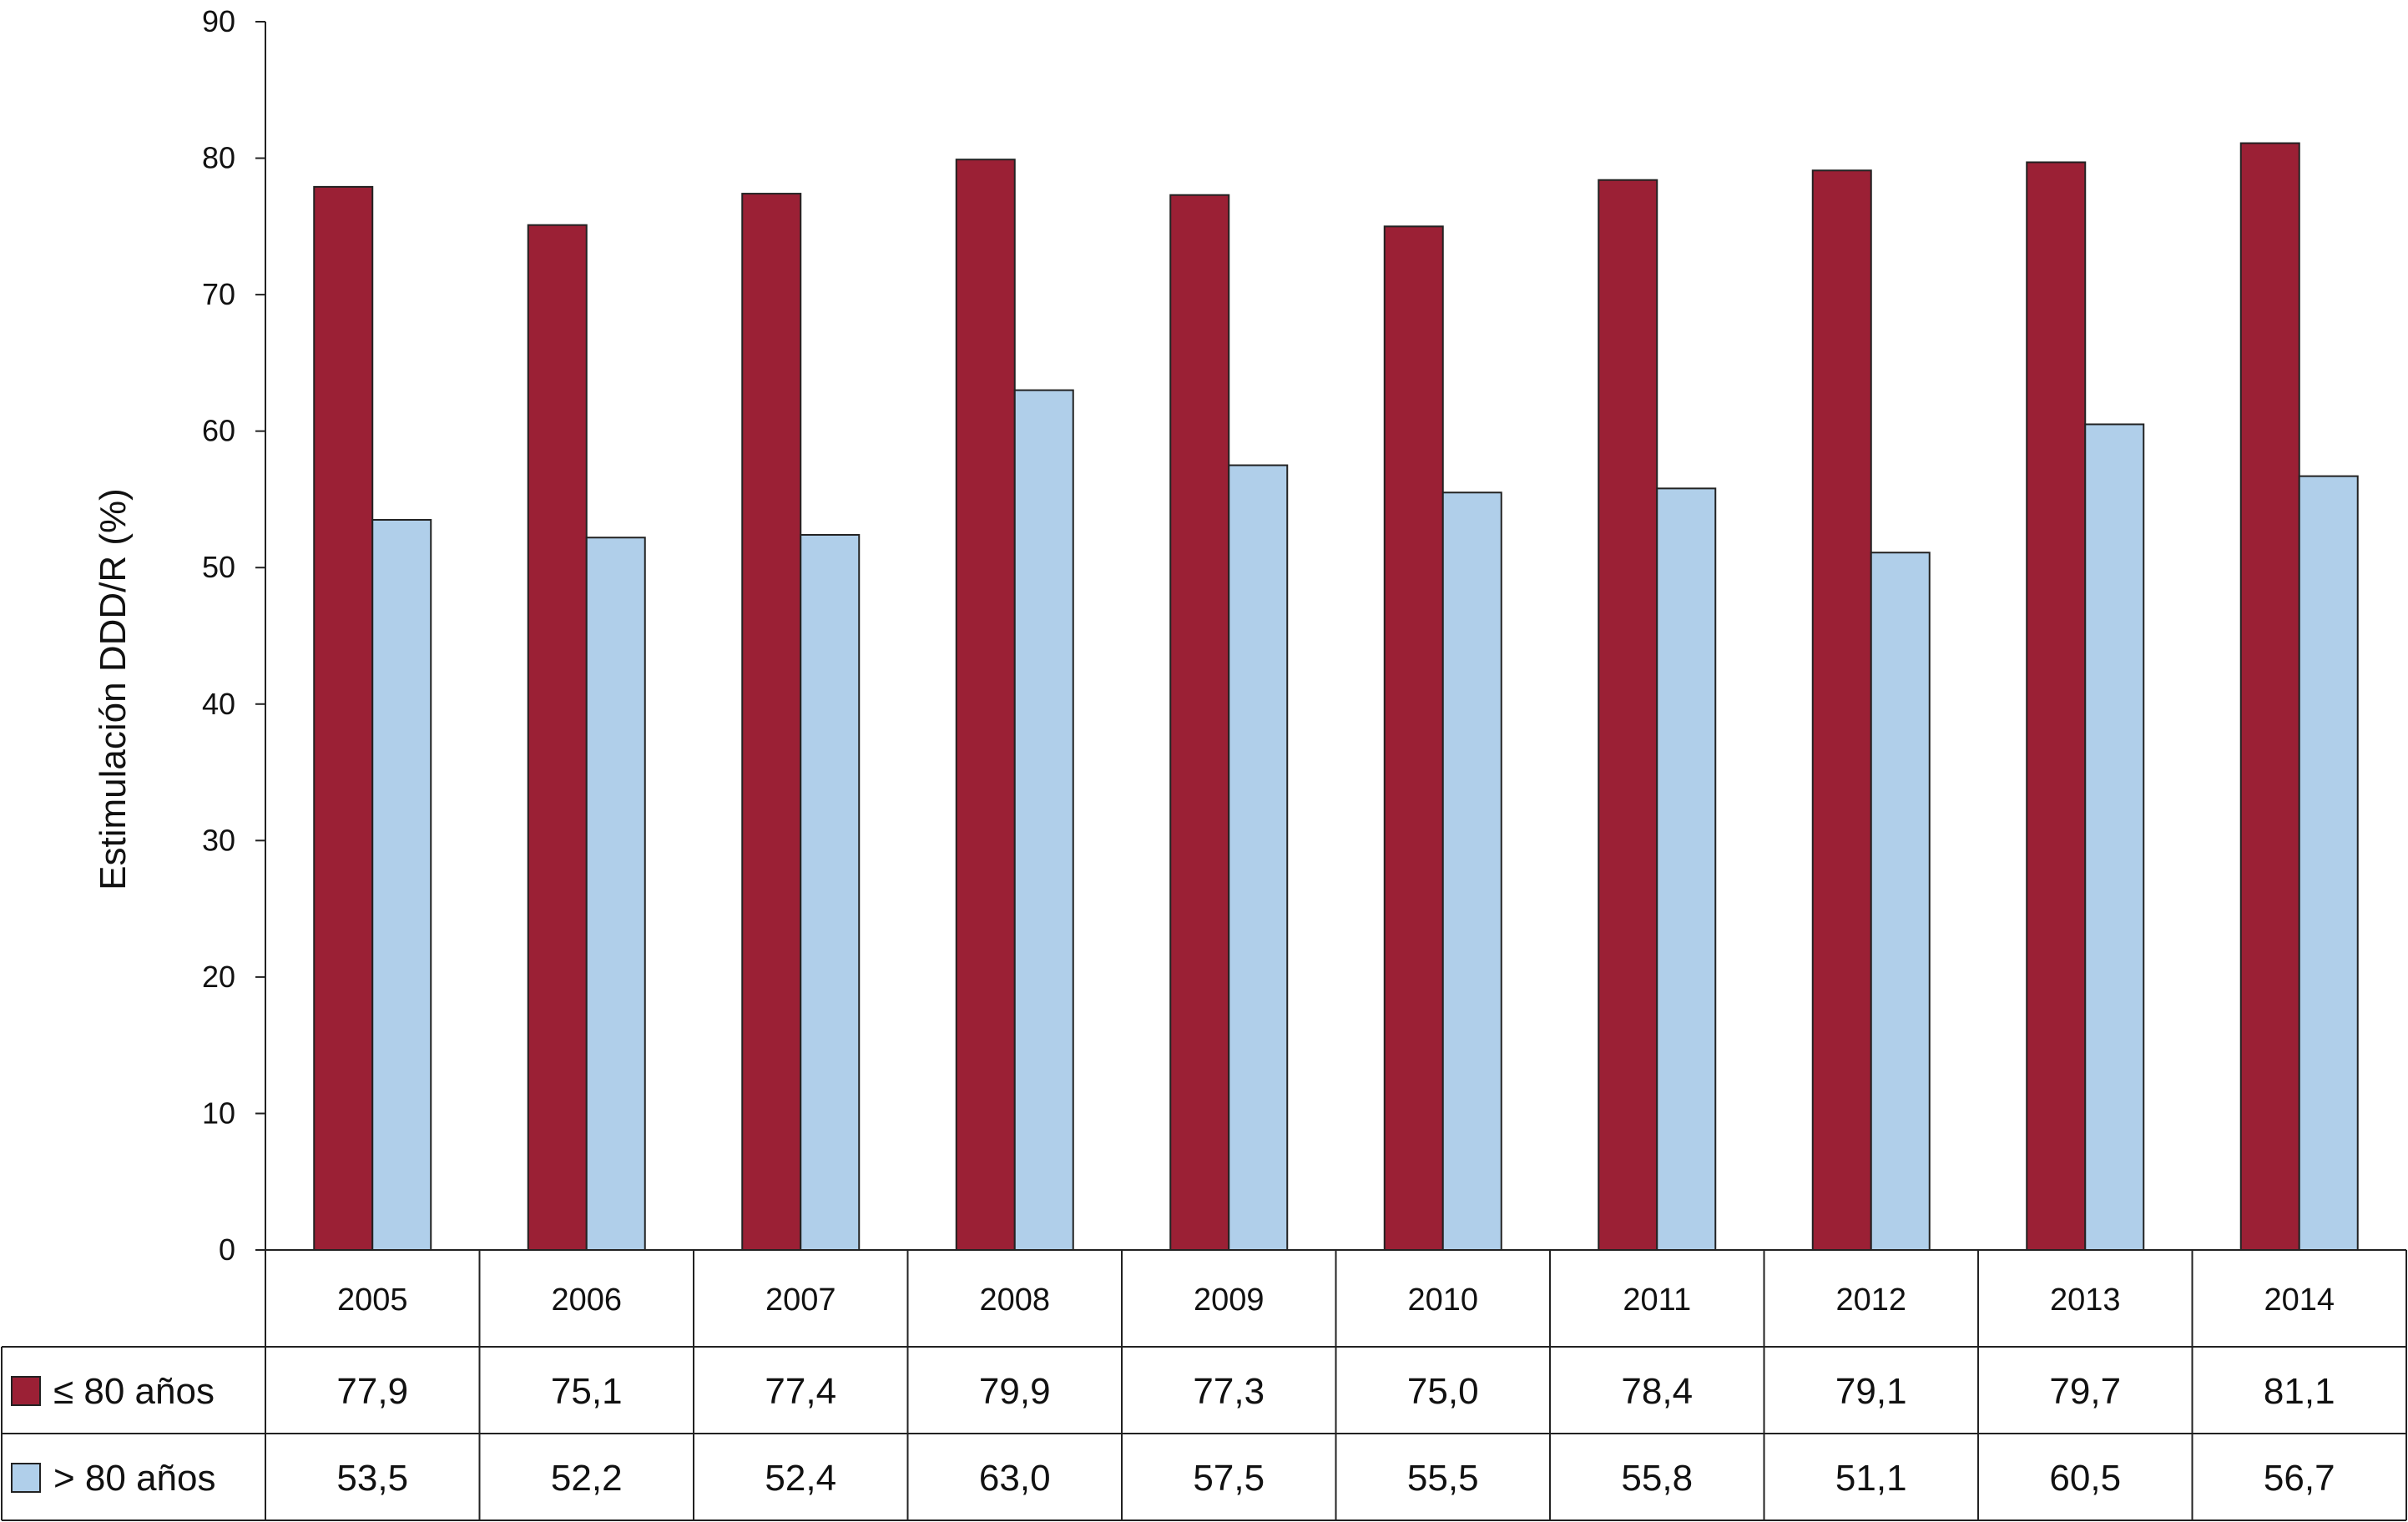 Image resolution: width=2408 pixels, height=1522 pixels. I want to click on bar-gt80-2007, so click(830, 892).